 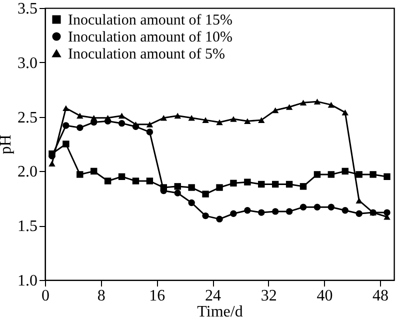 What do you see at coordinates (150, 20) in the screenshot?
I see `legend-label: Inoculation amount of 15%` at bounding box center [150, 20].